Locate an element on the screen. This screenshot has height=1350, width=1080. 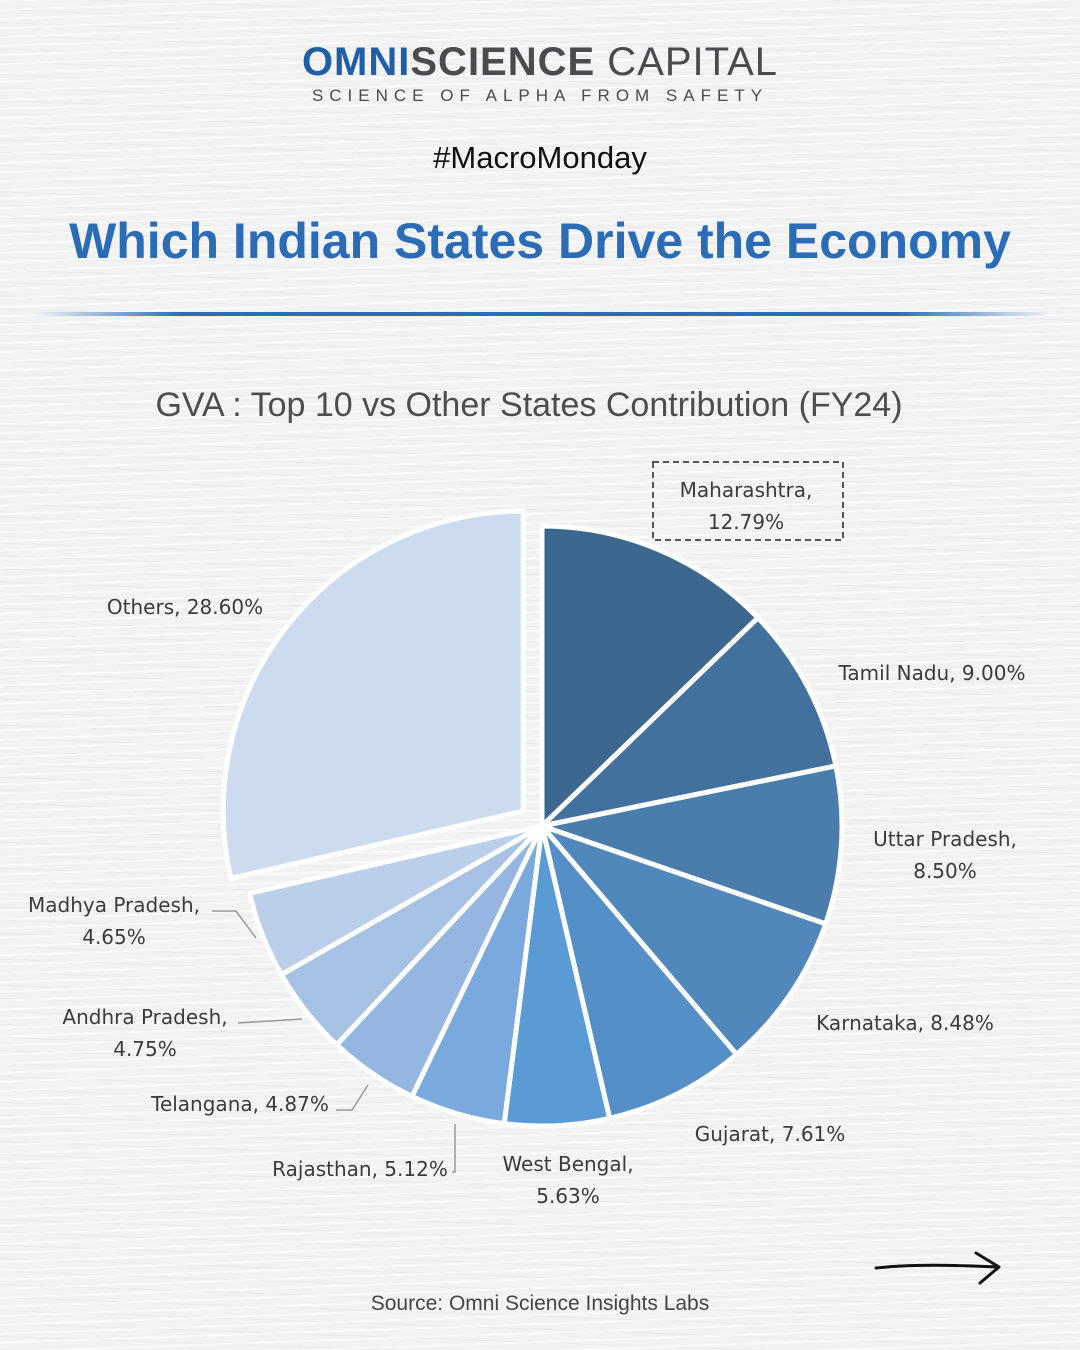
data-label-telangana: Telangana, 4.87% is located at coordinates (239, 1104).